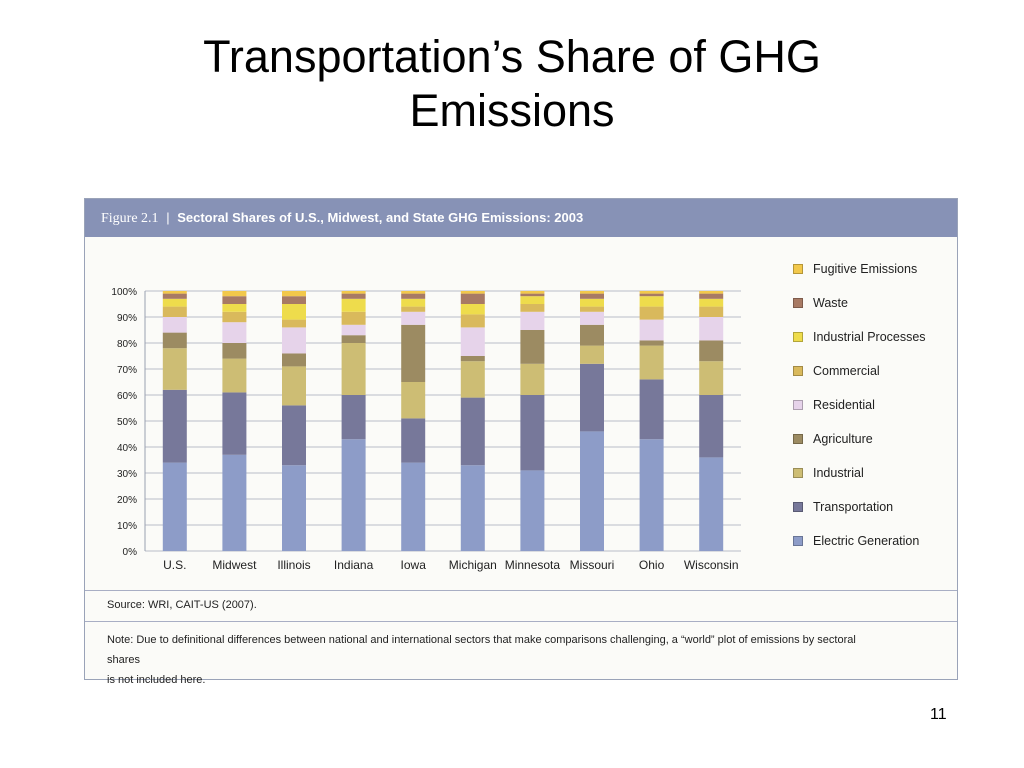 This screenshot has width=1024, height=768. I want to click on note-divider, so click(521, 621).